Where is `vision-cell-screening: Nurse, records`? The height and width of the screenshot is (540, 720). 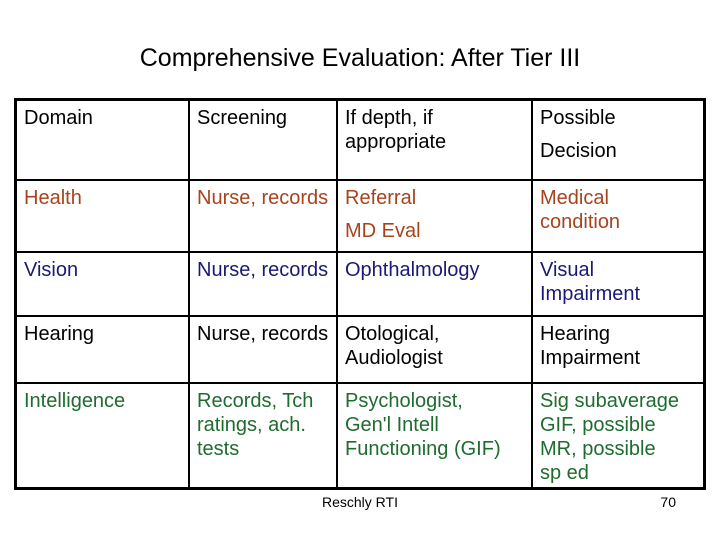 vision-cell-screening: Nurse, records is located at coordinates (264, 285).